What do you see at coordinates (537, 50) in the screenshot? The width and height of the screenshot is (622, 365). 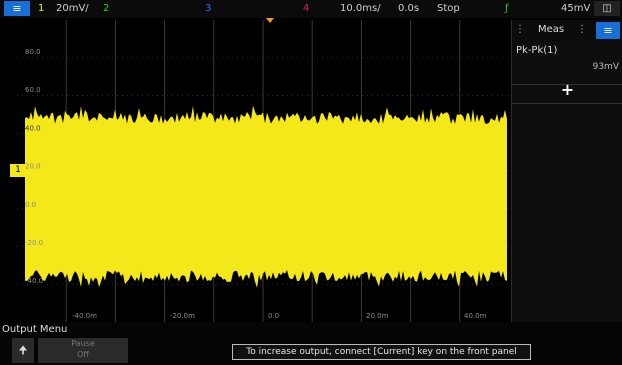 I see `measurement-name: Pk-Pk(1)` at bounding box center [537, 50].